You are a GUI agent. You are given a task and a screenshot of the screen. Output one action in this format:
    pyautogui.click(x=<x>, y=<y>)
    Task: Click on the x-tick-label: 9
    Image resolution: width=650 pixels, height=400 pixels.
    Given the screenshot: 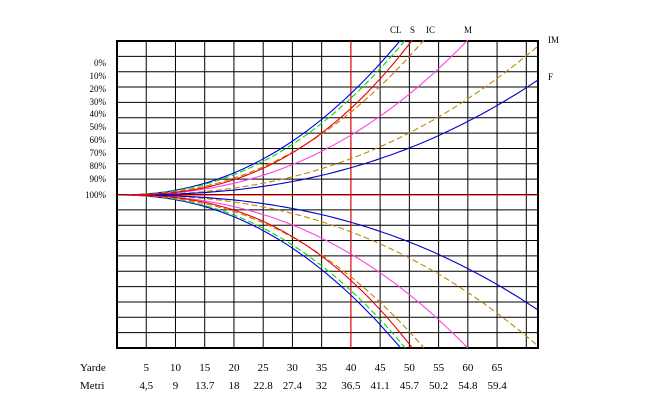 What is the action you would take?
    pyautogui.click(x=176, y=386)
    